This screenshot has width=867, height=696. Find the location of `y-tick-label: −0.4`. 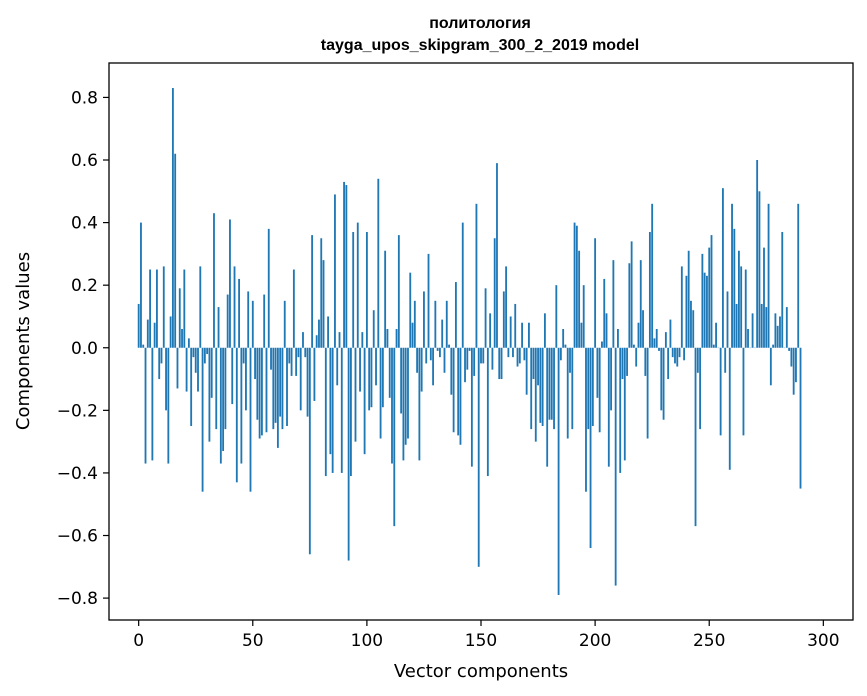

y-tick-label: −0.4 is located at coordinates (77, 474).